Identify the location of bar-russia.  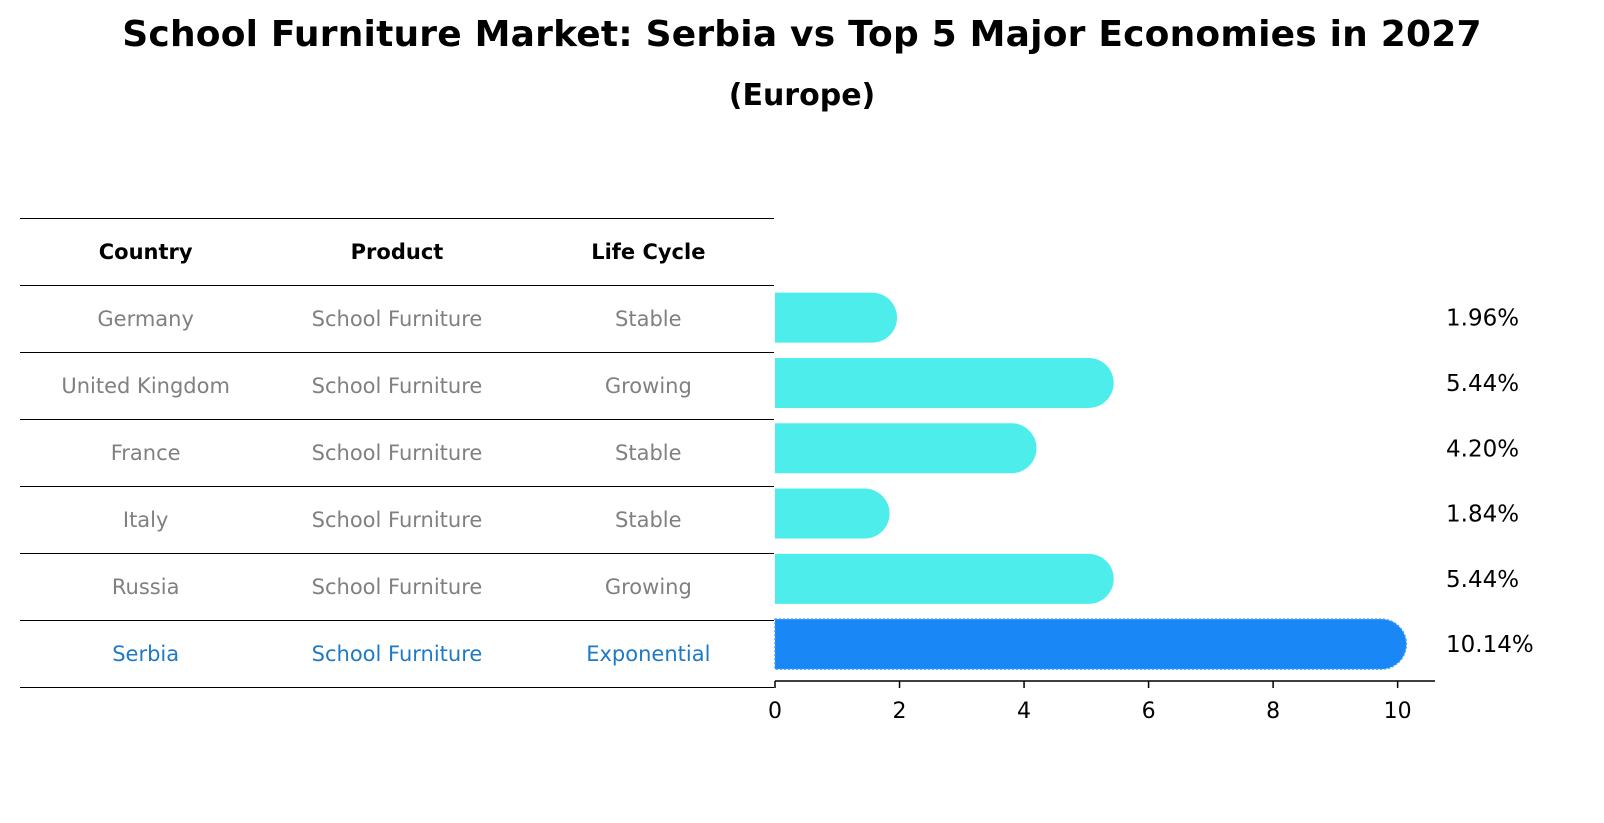
(944, 578).